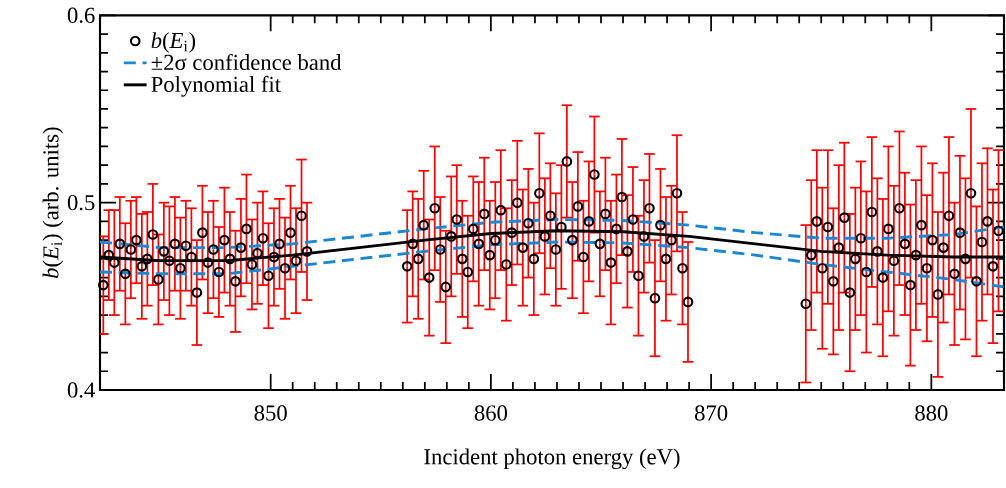 The height and width of the screenshot is (488, 1006). What do you see at coordinates (53, 202) in the screenshot?
I see `y-axis-title: b(E$_{i}$) (arb. units)` at bounding box center [53, 202].